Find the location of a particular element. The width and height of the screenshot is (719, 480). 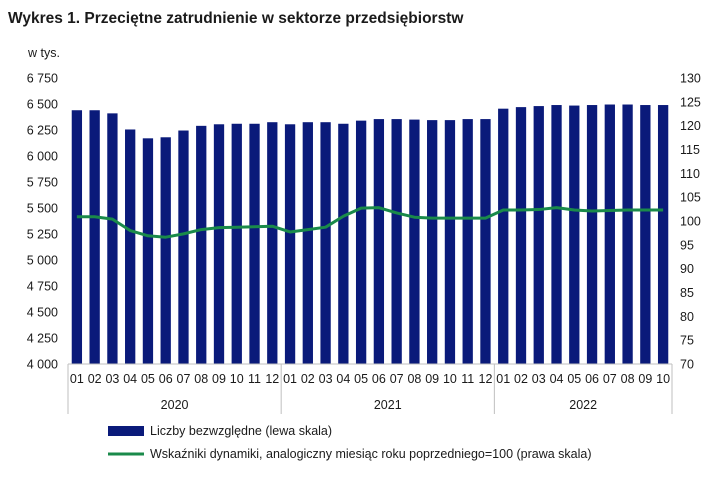

right-tick-label: 115 is located at coordinates (690, 150).